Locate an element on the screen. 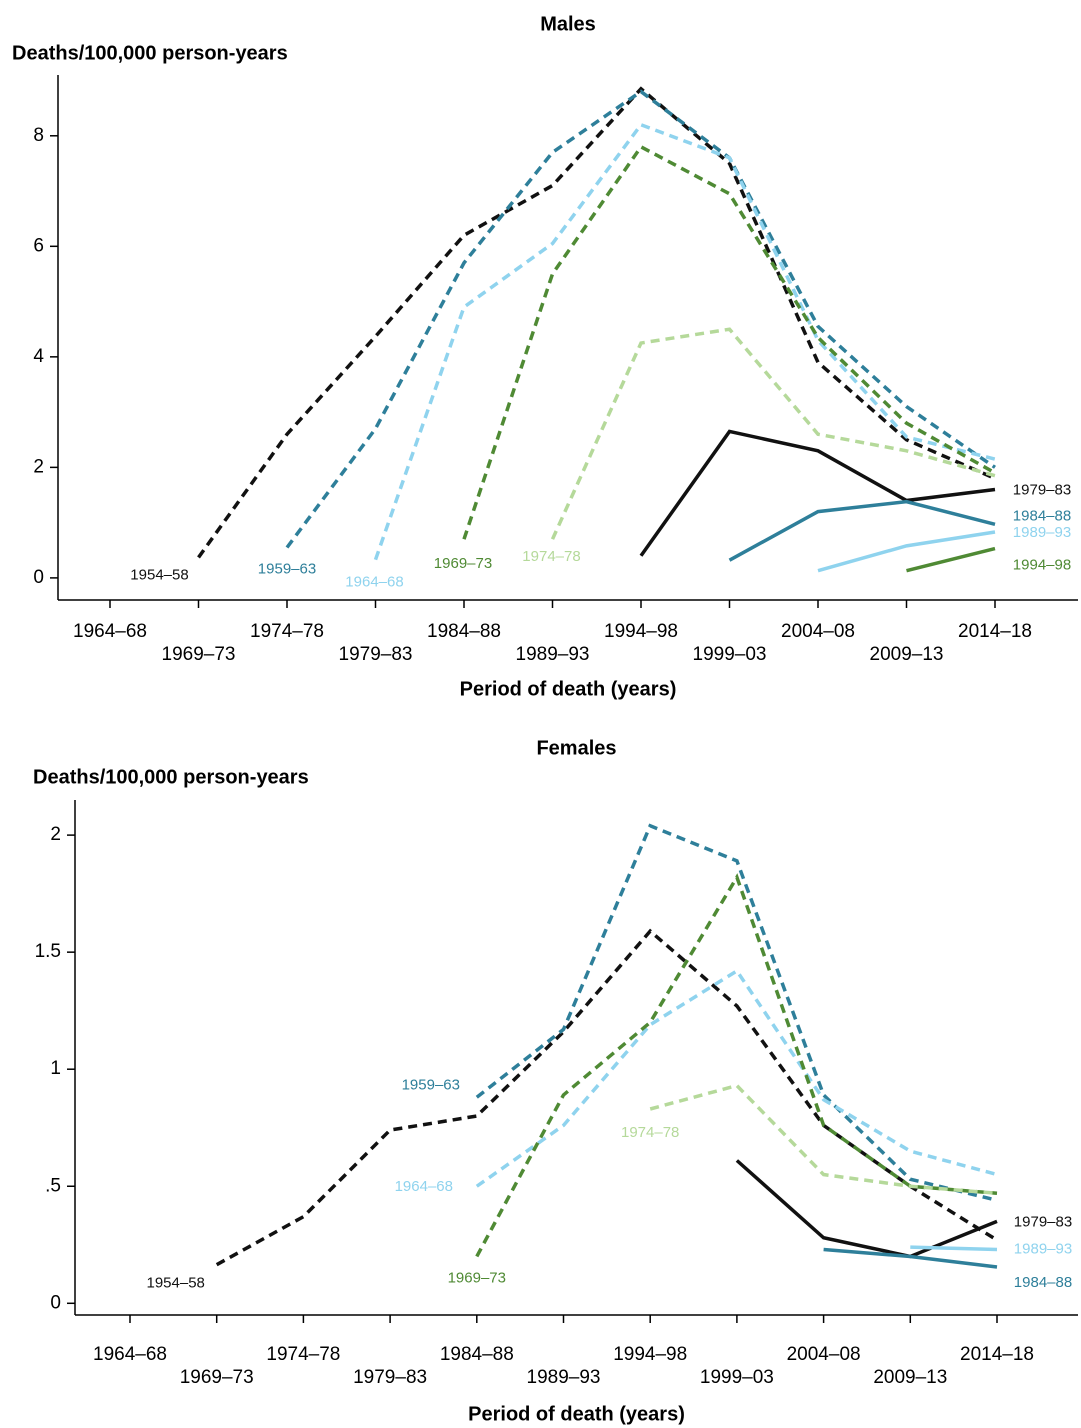 The width and height of the screenshot is (1081, 1428). y-tick-label: 1 is located at coordinates (55, 1068).